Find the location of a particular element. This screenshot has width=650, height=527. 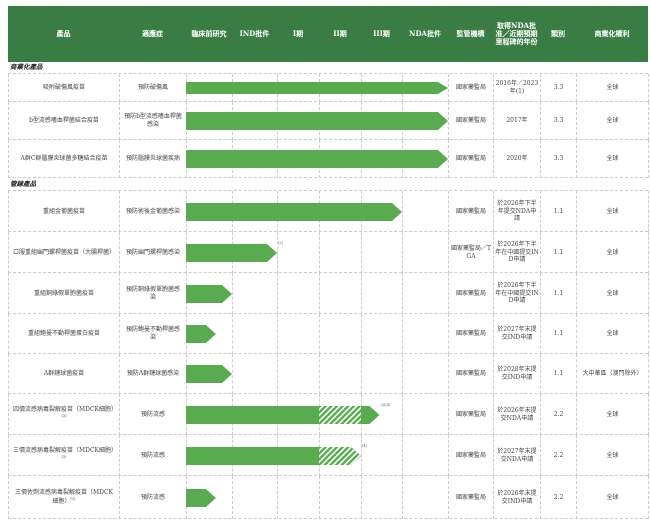

indication: 預防流感 is located at coordinates (152, 455).